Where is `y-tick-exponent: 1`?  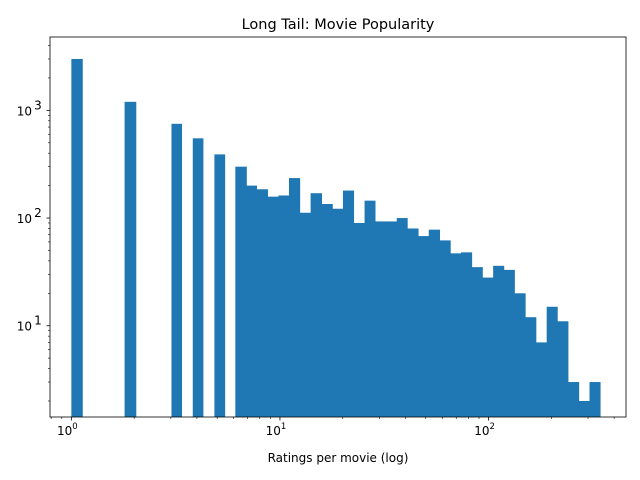
y-tick-exponent: 1 is located at coordinates (38, 321).